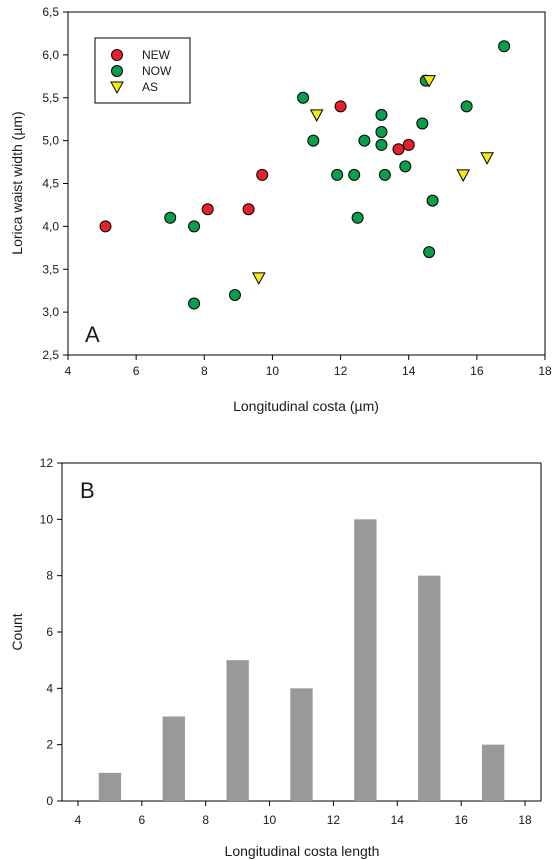 The image size is (555, 860). I want to click on scatter-legend: NEW NOW AS, so click(142, 70).